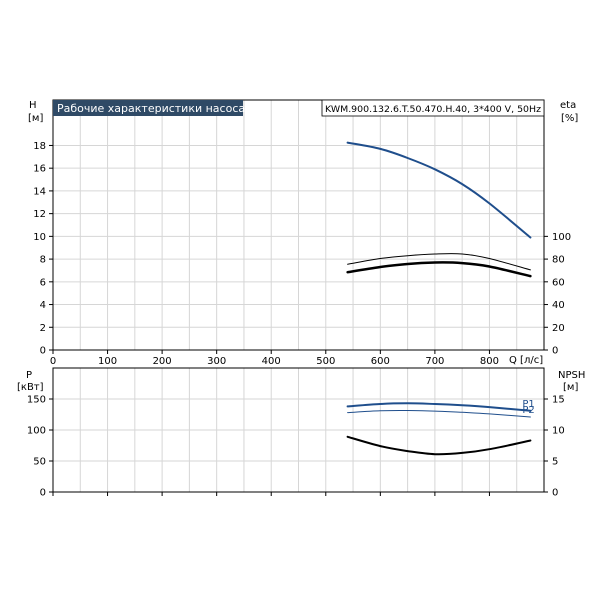  I want to click on x-tick-label: 500, so click(325, 361).